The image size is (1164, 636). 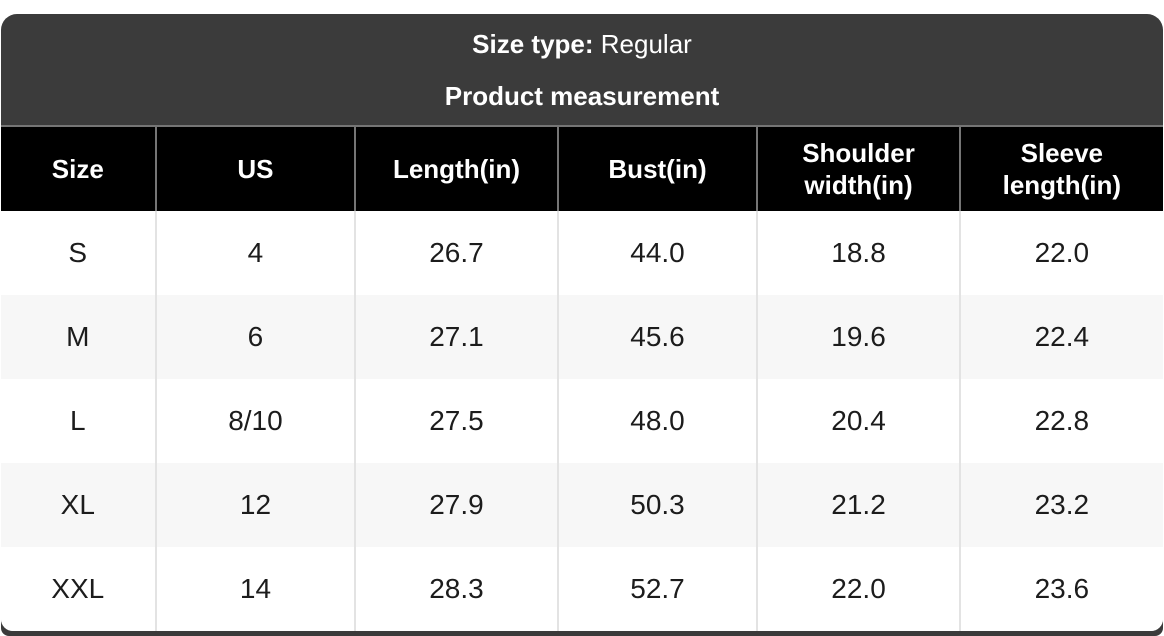 What do you see at coordinates (456, 337) in the screenshot?
I see `table-cell: 27.1` at bounding box center [456, 337].